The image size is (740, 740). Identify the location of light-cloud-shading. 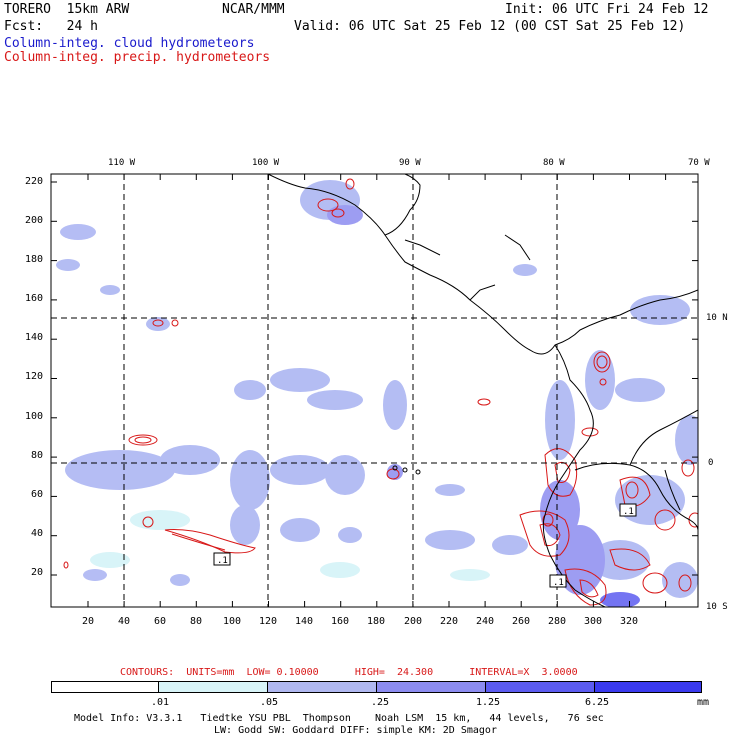
(290, 545).